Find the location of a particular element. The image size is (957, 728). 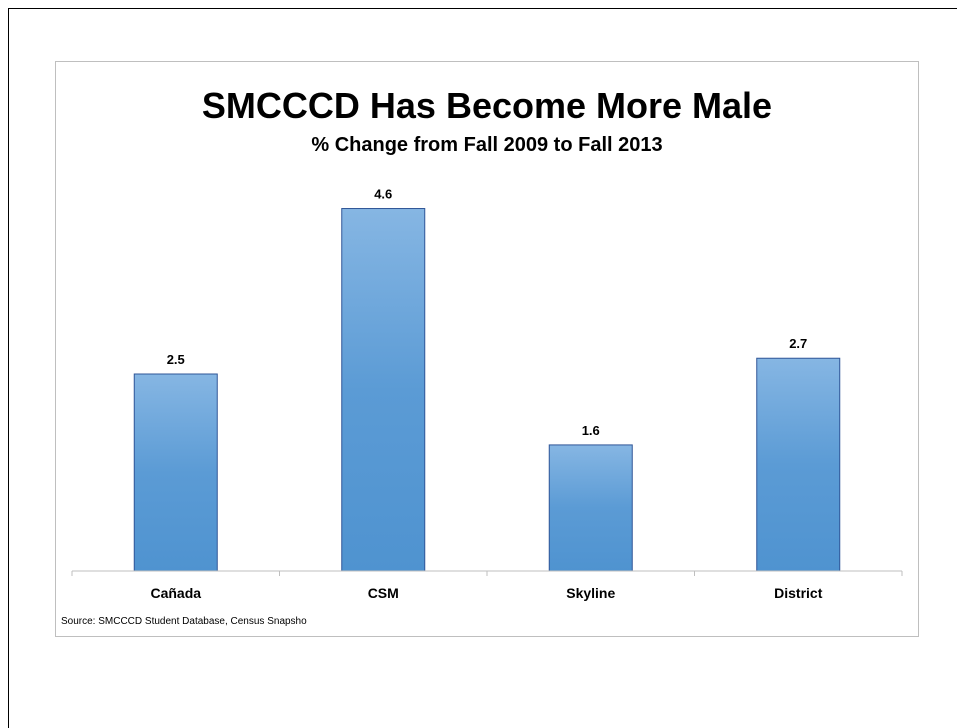

category-labels: Cañada CSM Skyline District is located at coordinates (486, 593).